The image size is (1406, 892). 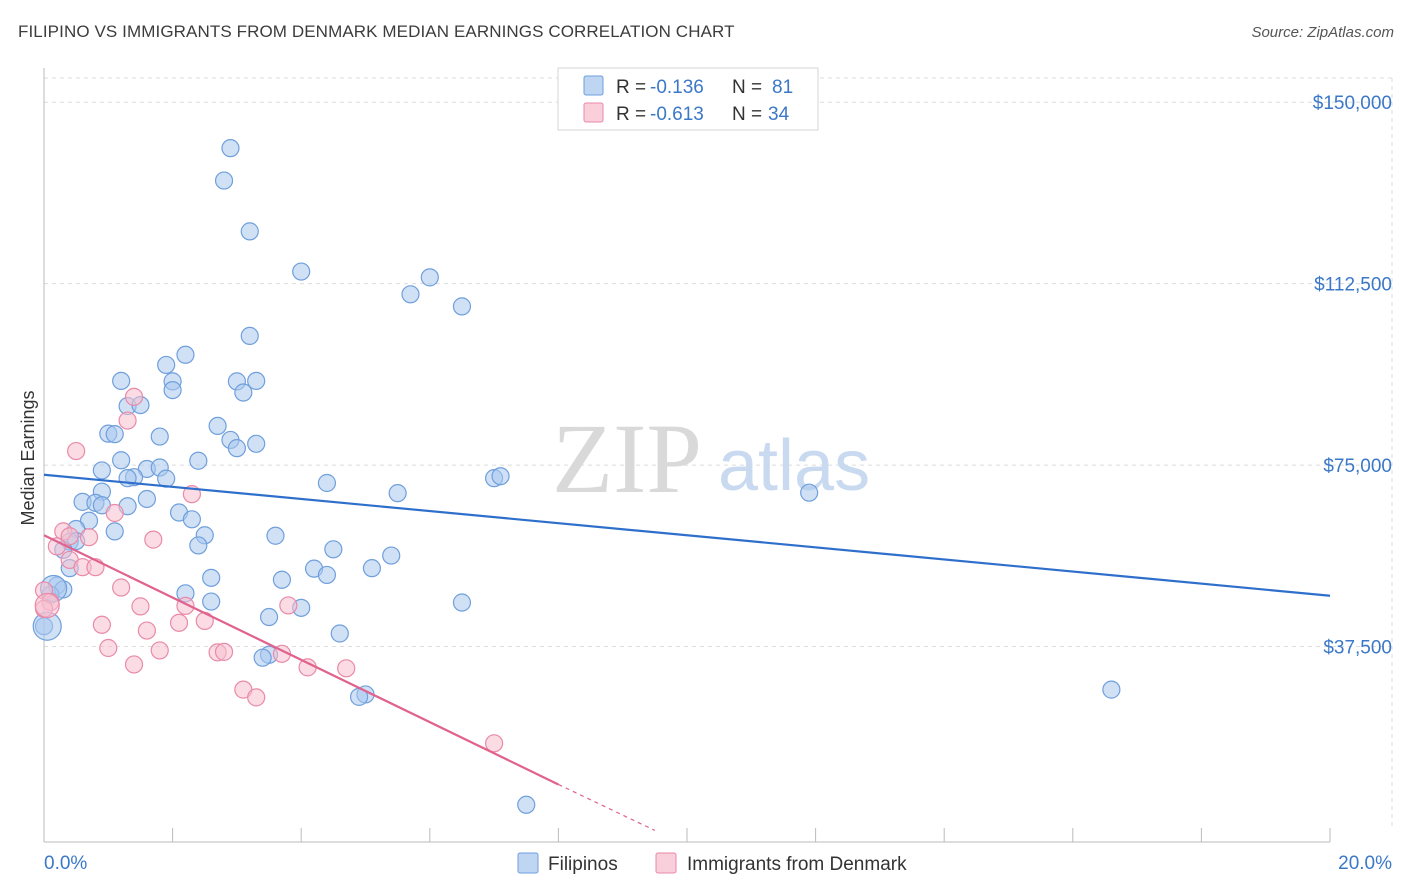 What do you see at coordinates (631, 87) in the screenshot?
I see `legend-r-label-1: R =` at bounding box center [631, 87].